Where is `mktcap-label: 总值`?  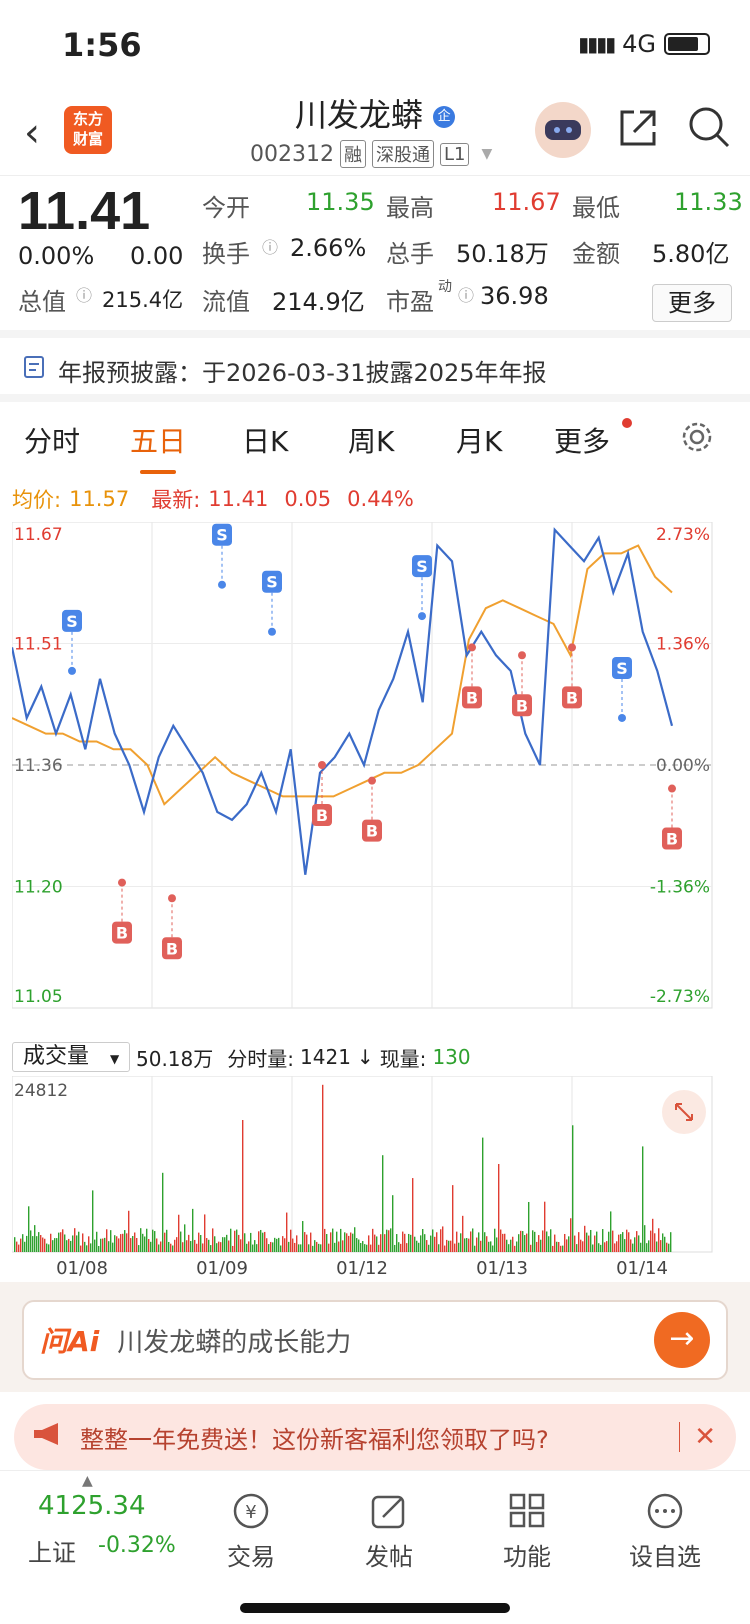 mktcap-label: 总值 is located at coordinates (42, 302).